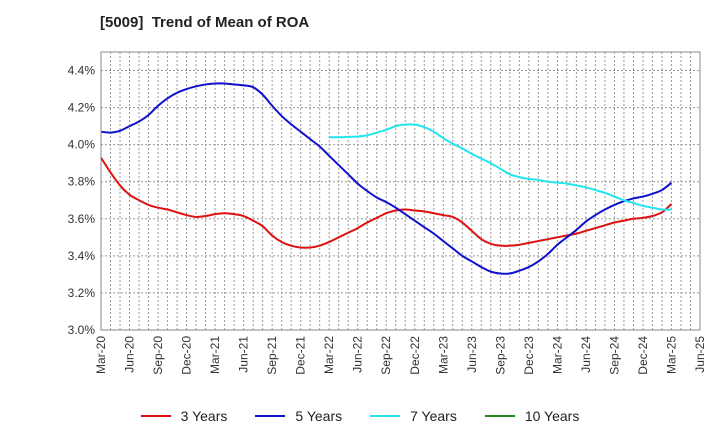 The height and width of the screenshot is (440, 720). I want to click on x-tick-label: Jun-23, so click(472, 354).